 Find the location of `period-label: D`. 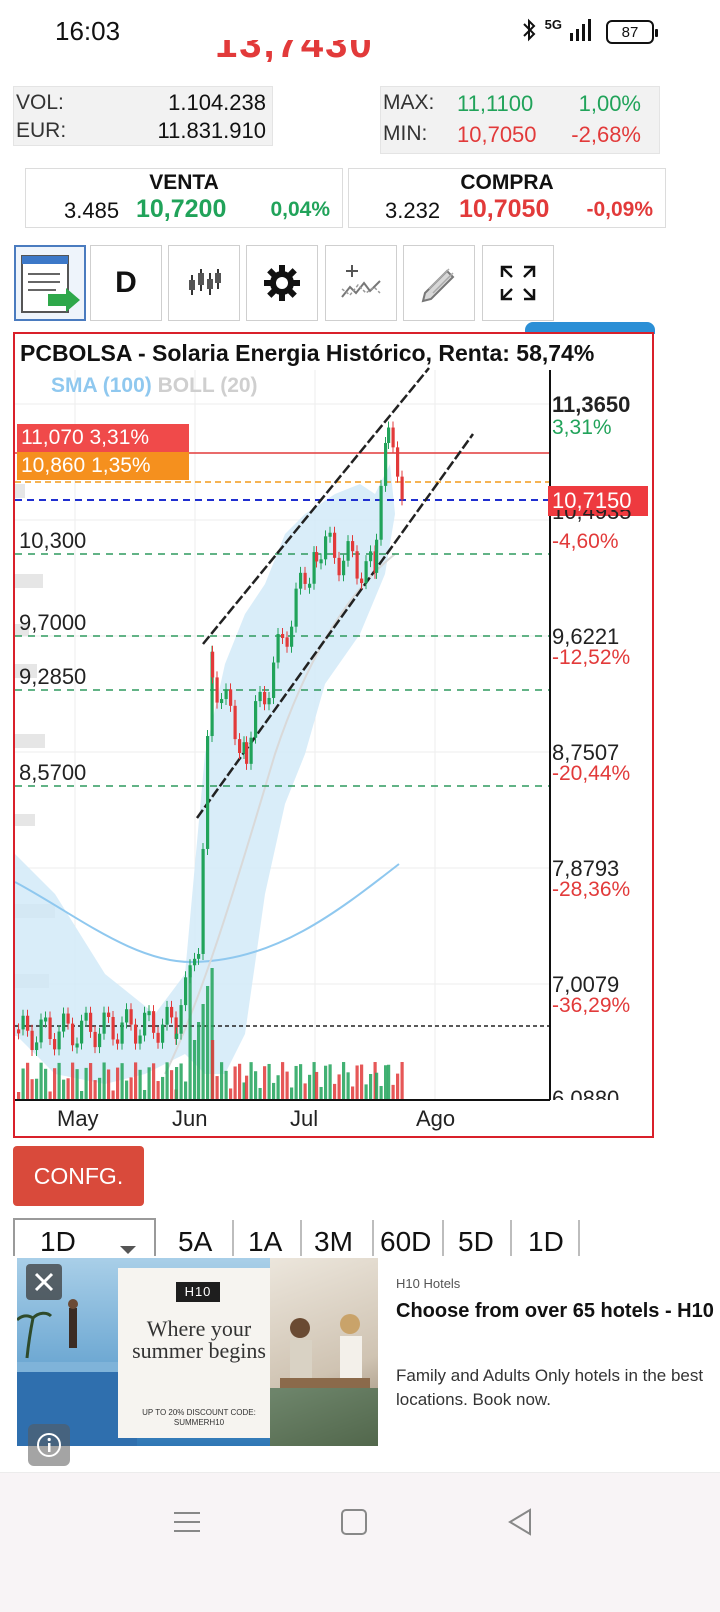

period-label: D is located at coordinates (126, 282).